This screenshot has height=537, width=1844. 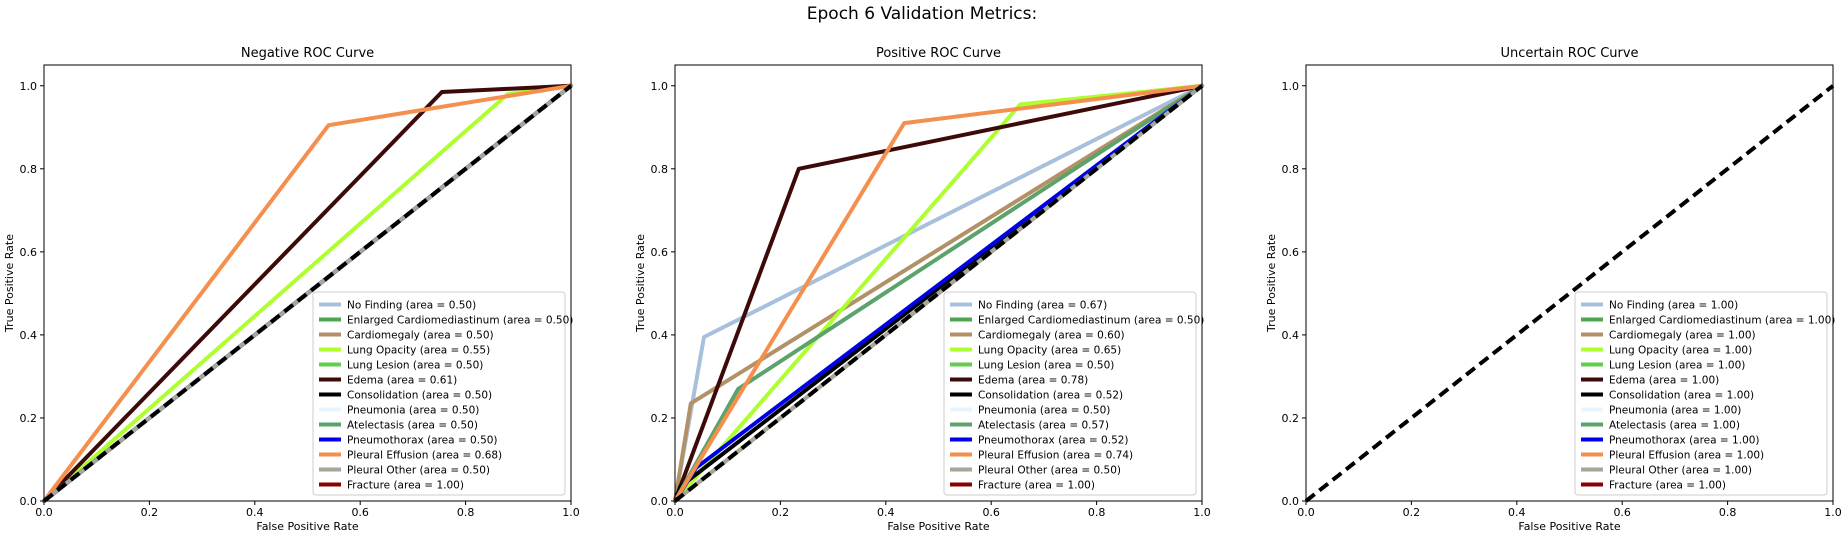 I want to click on legend-entry-label: Consolidation (area = 0.50), so click(x=419, y=396).